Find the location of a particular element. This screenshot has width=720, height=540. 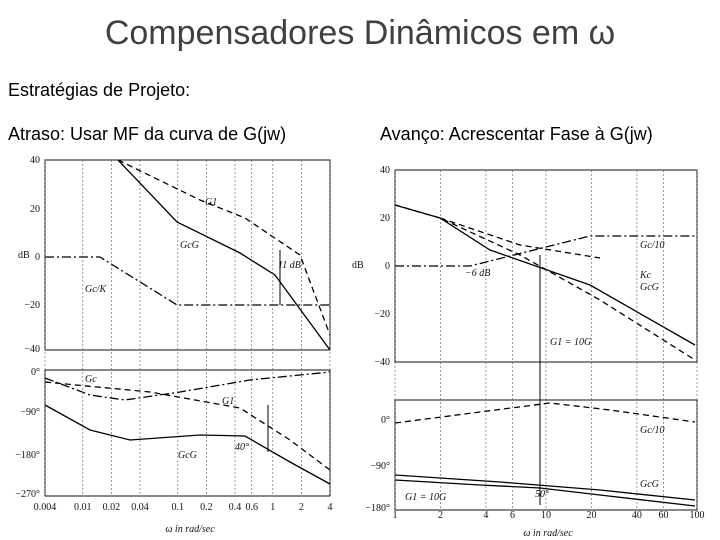

x-tick-label: 20 is located at coordinates (591, 515).